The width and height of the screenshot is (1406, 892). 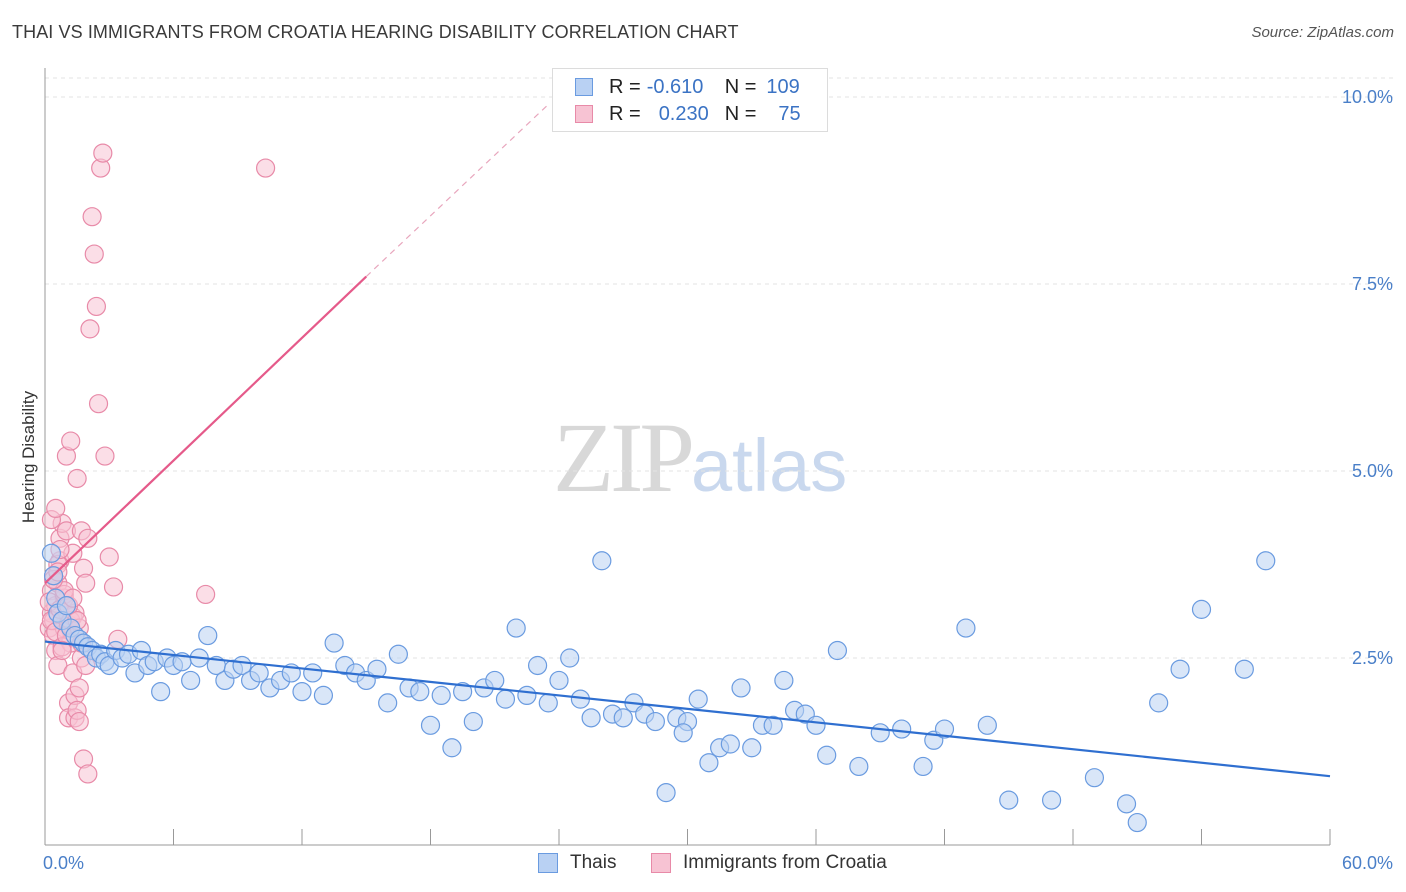 What do you see at coordinates (688, 114) in the screenshot?
I see `legend-row-croatia: R = 0.230 N = 75` at bounding box center [688, 114].